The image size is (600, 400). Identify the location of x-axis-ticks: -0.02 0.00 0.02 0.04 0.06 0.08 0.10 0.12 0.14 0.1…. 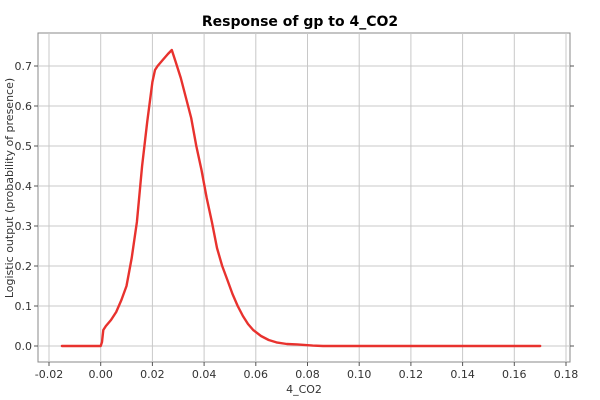
(306, 371).